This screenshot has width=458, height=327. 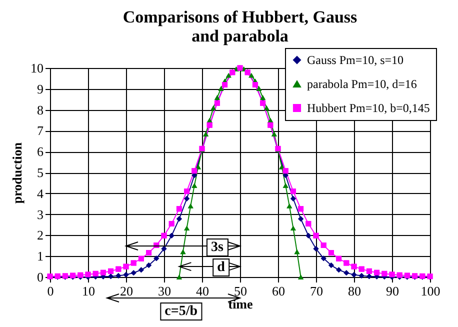 What do you see at coordinates (240, 27) in the screenshot?
I see `chart-title: Comparisons of Hubbert, Gauss and parabola` at bounding box center [240, 27].